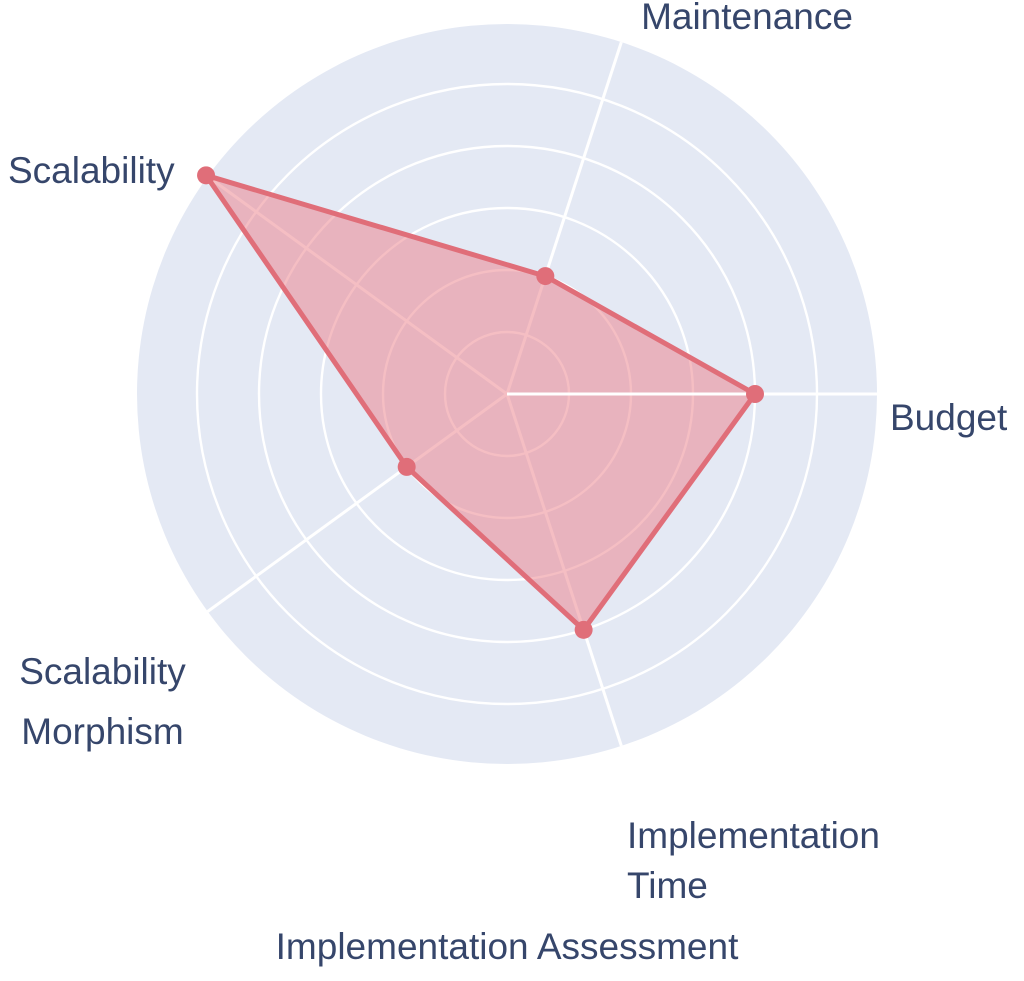 The image size is (1024, 981). What do you see at coordinates (747, 18) in the screenshot?
I see `axis-label-maintenance: Maintenance` at bounding box center [747, 18].